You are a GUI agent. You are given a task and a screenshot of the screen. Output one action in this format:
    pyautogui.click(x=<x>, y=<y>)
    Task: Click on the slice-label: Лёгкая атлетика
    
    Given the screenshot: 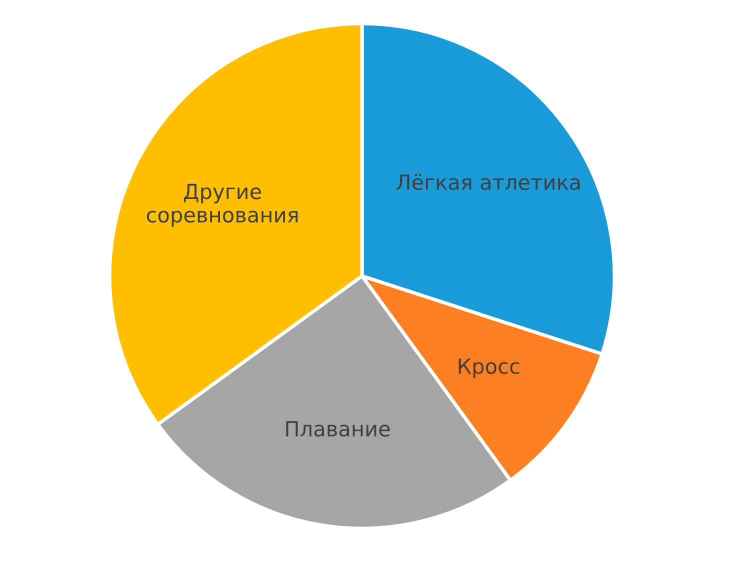 What is the action you would take?
    pyautogui.click(x=488, y=182)
    